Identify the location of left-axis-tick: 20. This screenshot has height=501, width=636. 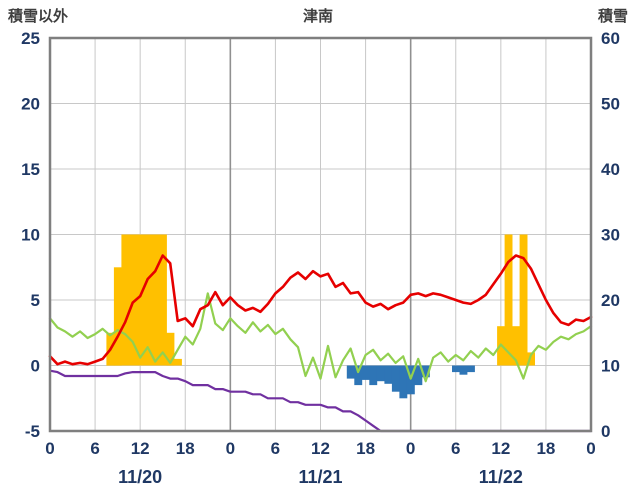
(30, 104).